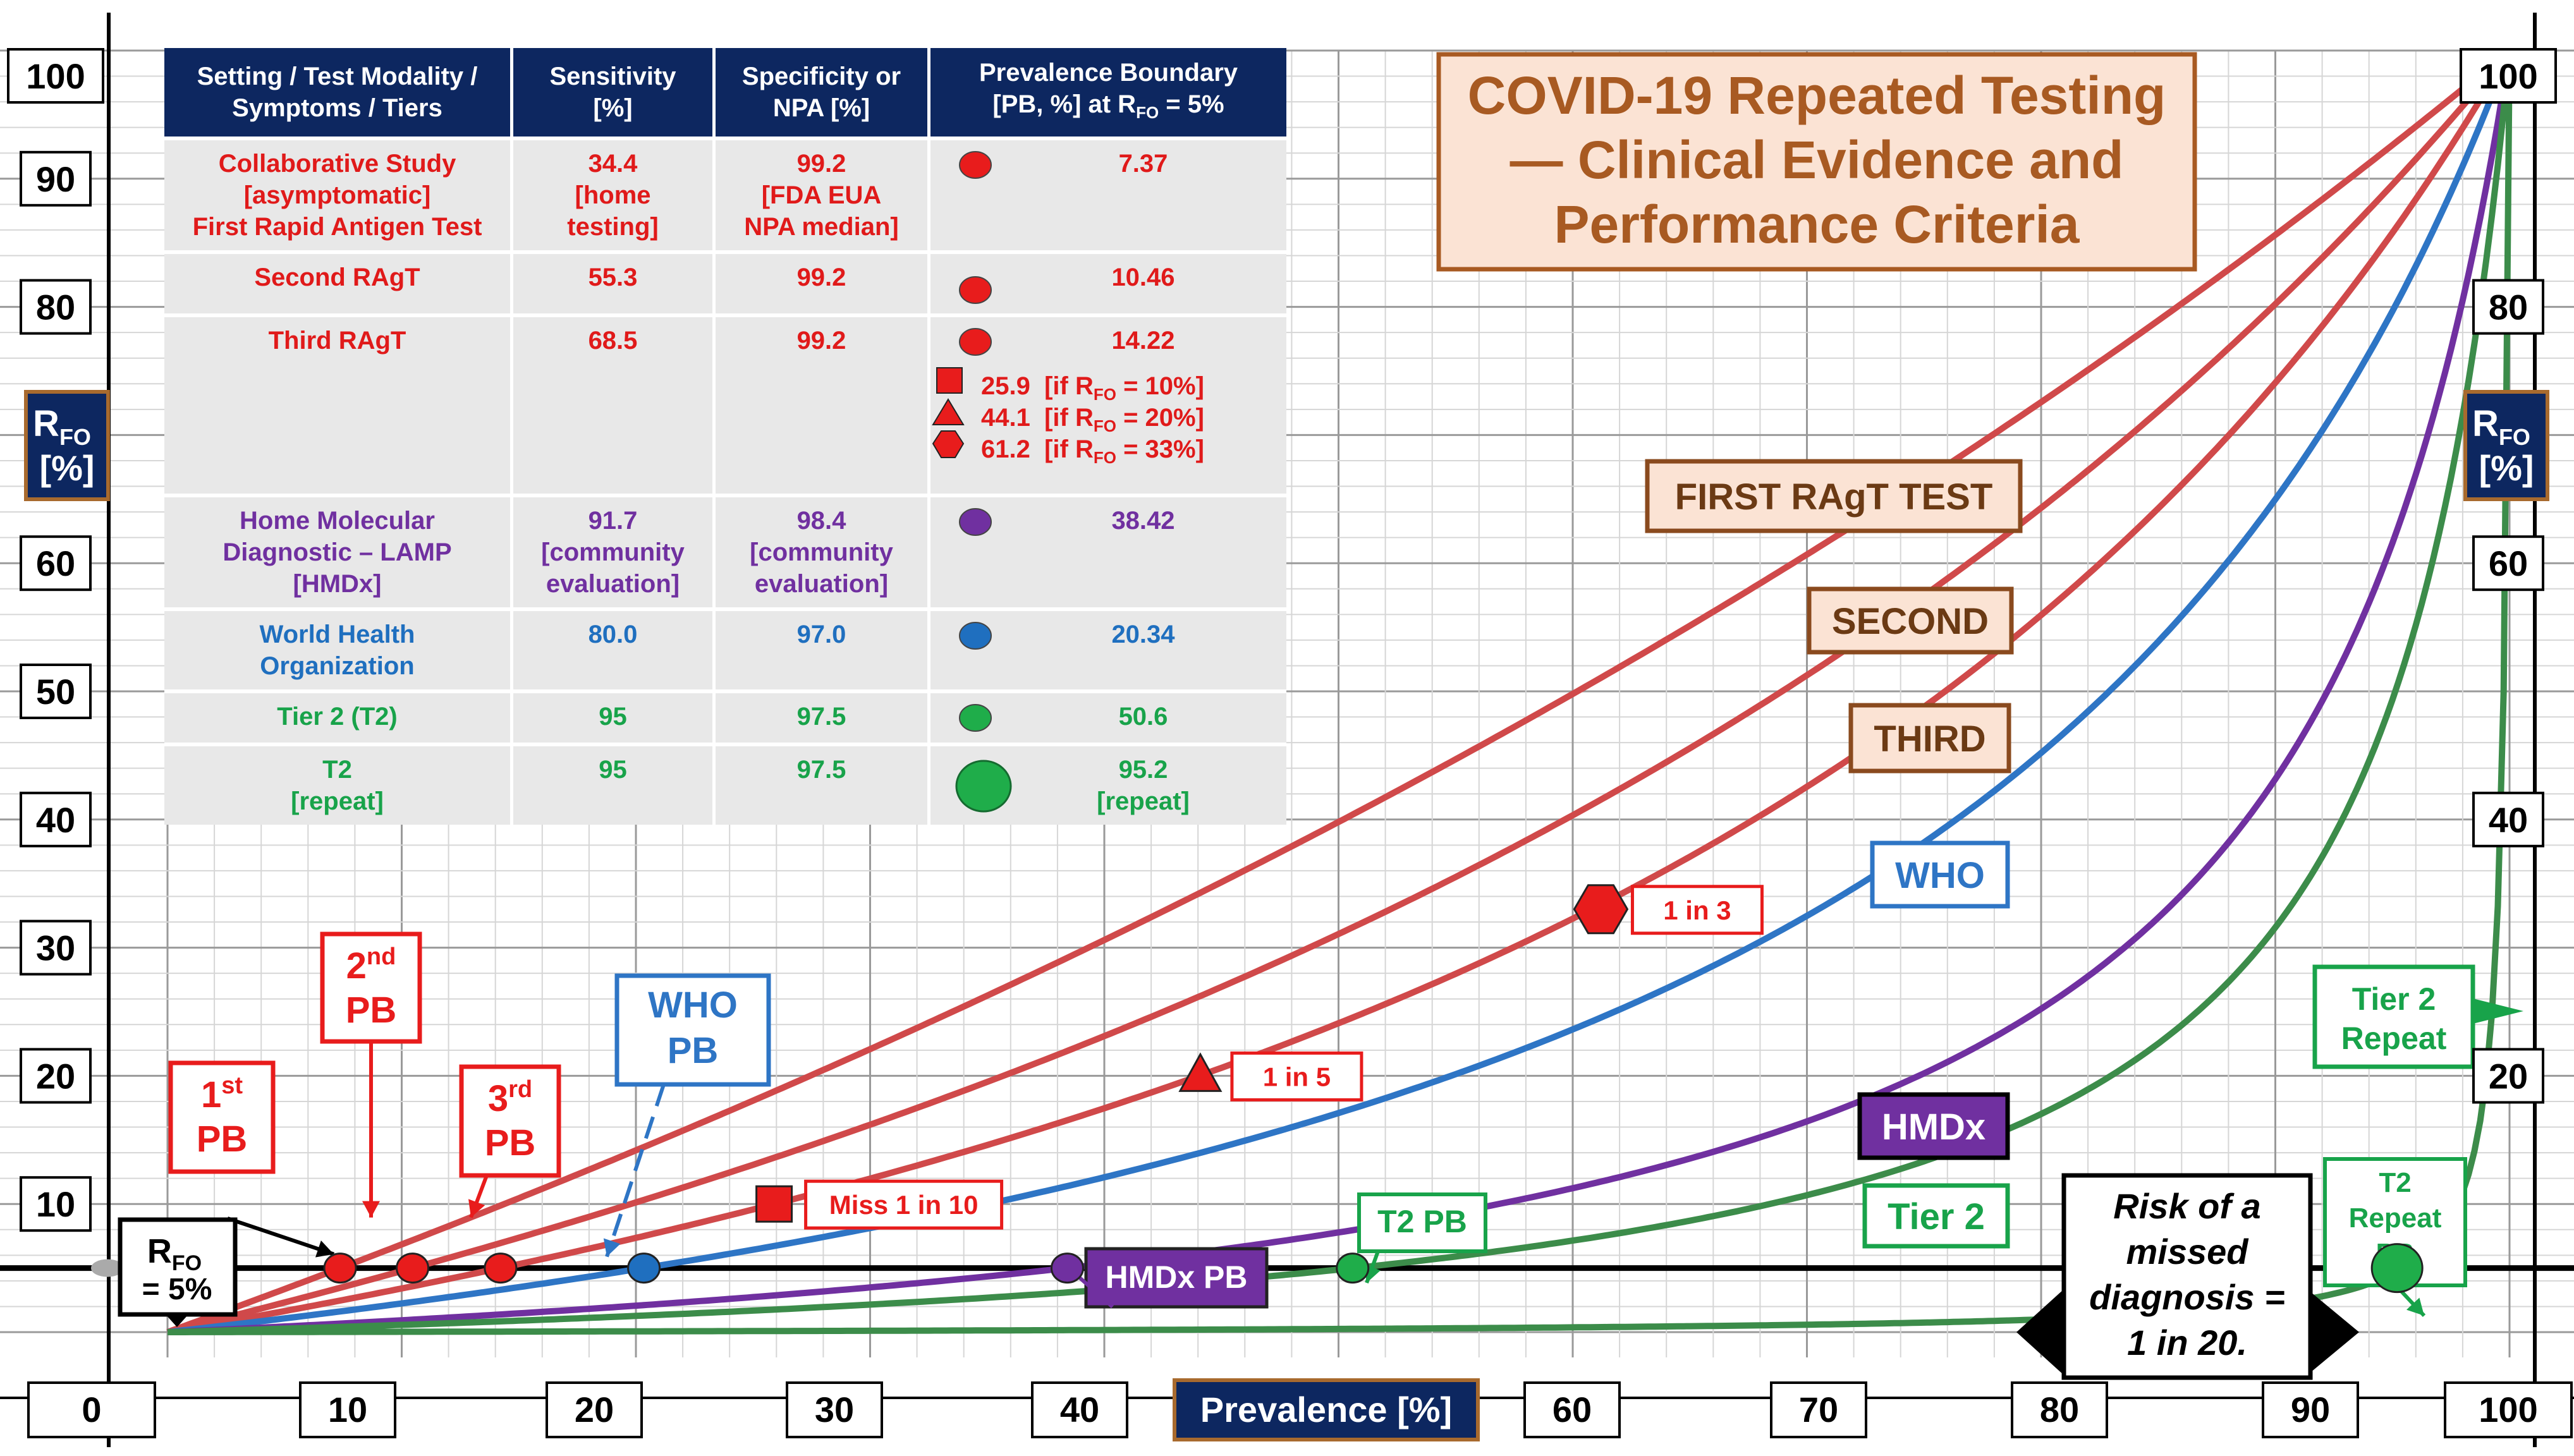  What do you see at coordinates (692, 1030) in the screenshot?
I see `callout-who-pb-box` at bounding box center [692, 1030].